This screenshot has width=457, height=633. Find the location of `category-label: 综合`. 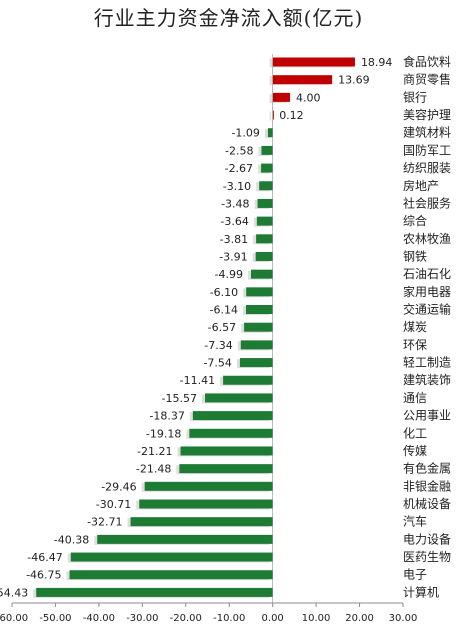

category-label: 综合 is located at coordinates (415, 220).